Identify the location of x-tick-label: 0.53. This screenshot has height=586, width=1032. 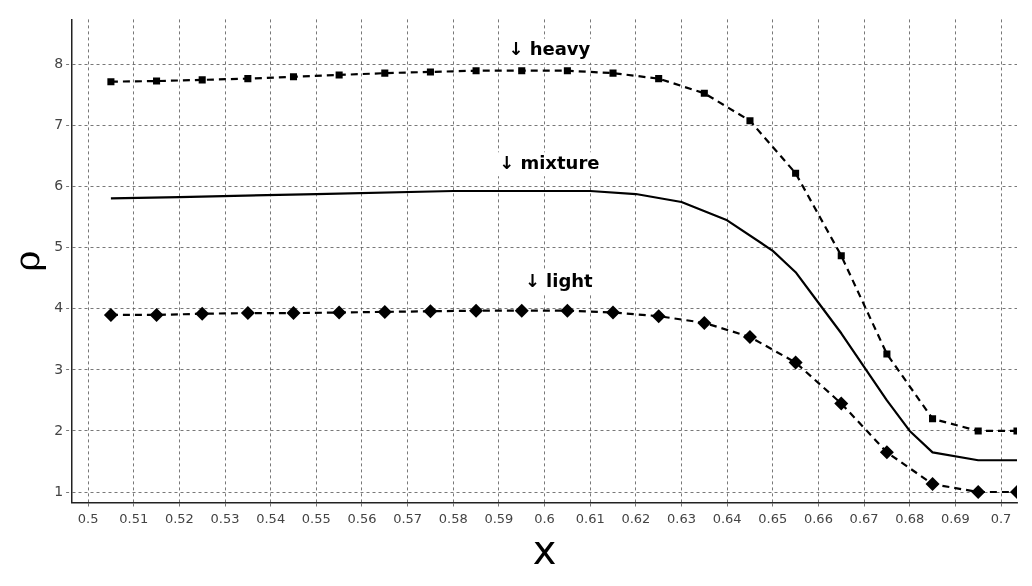
(225, 518).